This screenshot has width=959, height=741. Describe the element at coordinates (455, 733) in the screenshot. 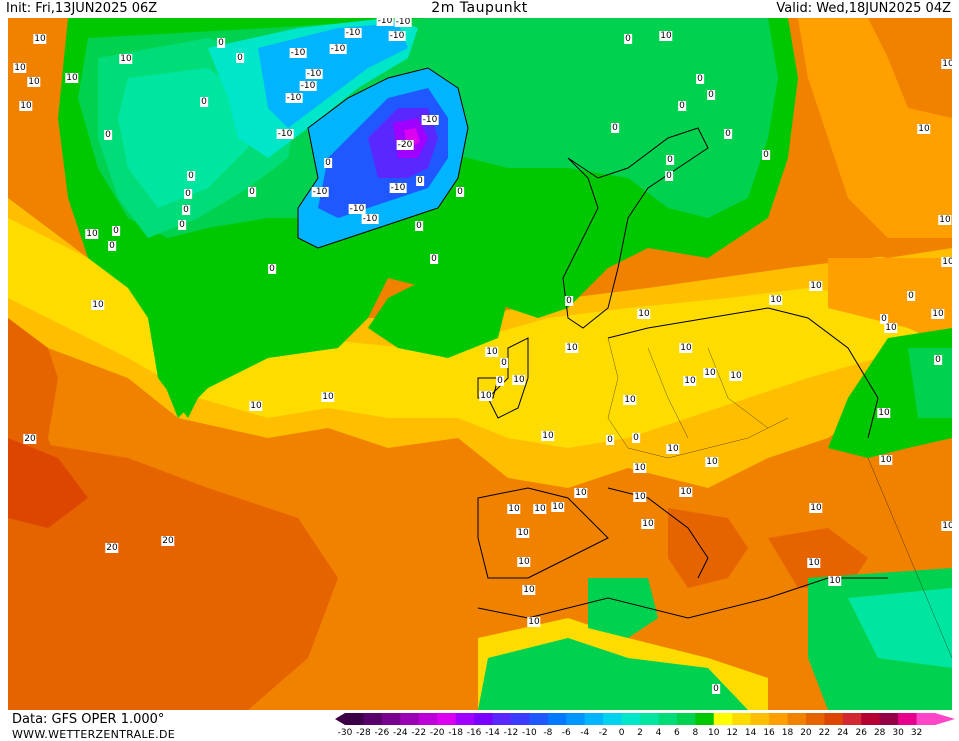

I see `legend-tick: -18` at that location.